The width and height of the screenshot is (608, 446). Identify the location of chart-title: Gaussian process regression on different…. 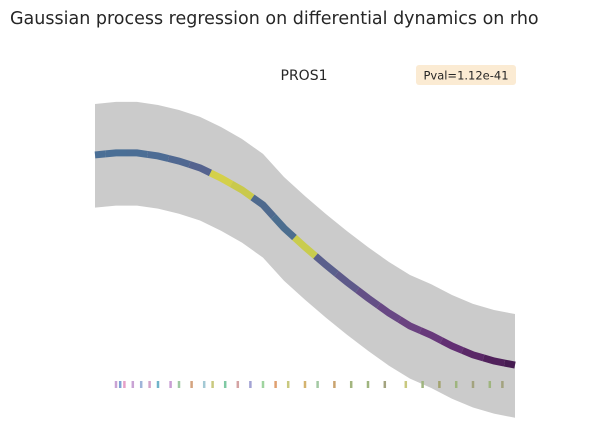
(274, 19).